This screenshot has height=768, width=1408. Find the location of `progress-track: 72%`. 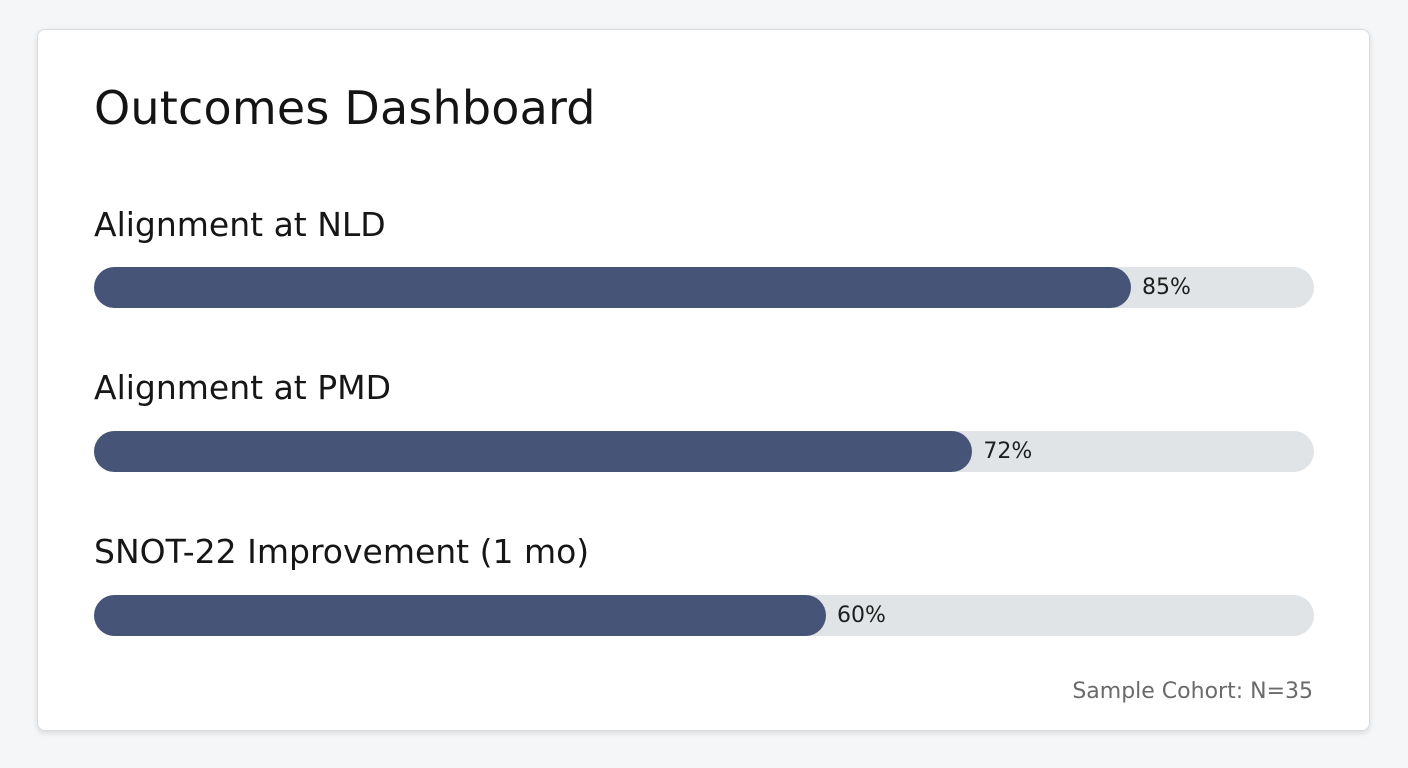

progress-track: 72% is located at coordinates (704, 451).